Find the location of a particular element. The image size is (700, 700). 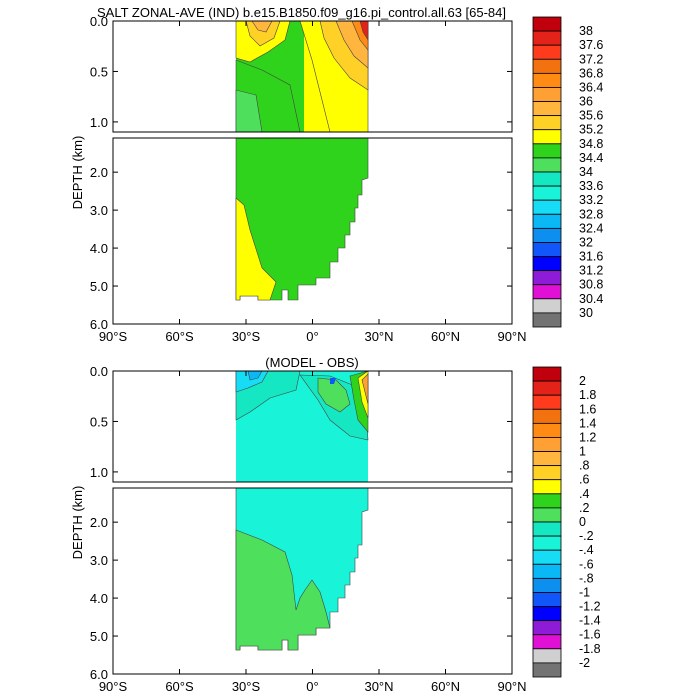

y-tick-label: 6.0 is located at coordinates (99, 324).